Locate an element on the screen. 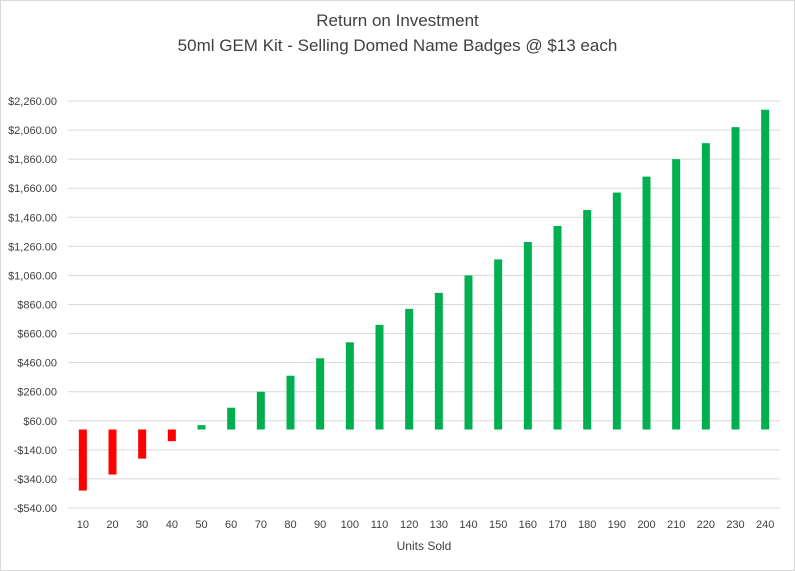 The height and width of the screenshot is (571, 795). x-tick-label: 10 is located at coordinates (83, 525).